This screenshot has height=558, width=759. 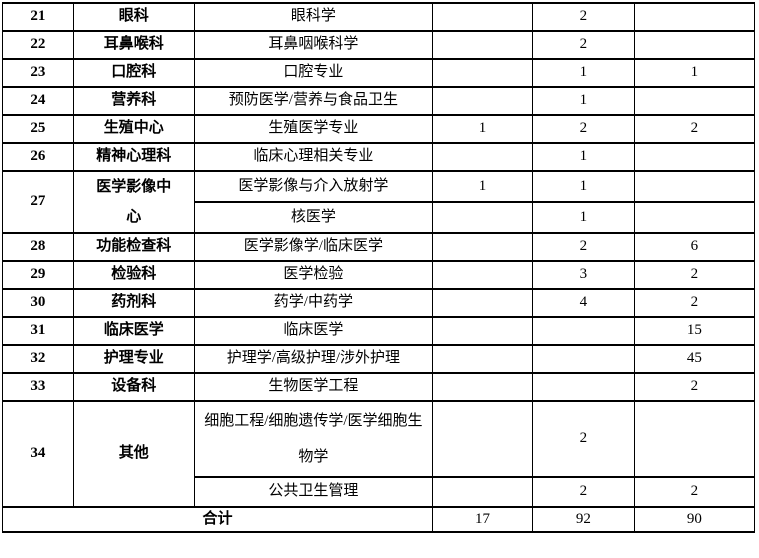 I want to click on department-label: 医学影像中心, so click(x=134, y=202).